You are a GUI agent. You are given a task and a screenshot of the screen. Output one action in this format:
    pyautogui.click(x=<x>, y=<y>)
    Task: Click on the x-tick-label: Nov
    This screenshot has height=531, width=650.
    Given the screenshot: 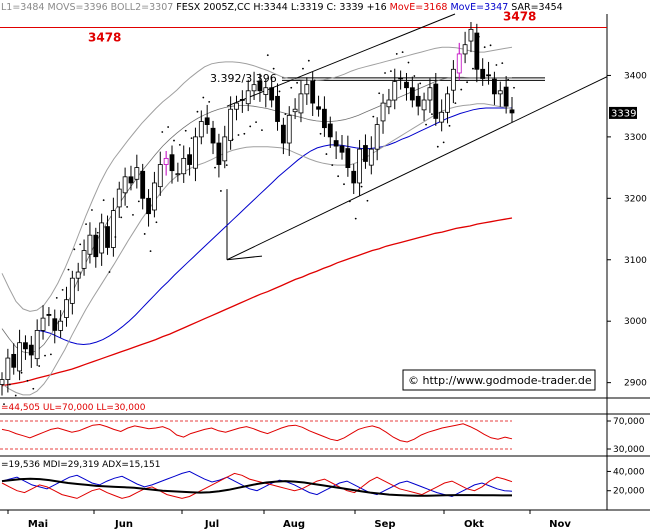 What is the action you would take?
    pyautogui.click(x=560, y=524)
    